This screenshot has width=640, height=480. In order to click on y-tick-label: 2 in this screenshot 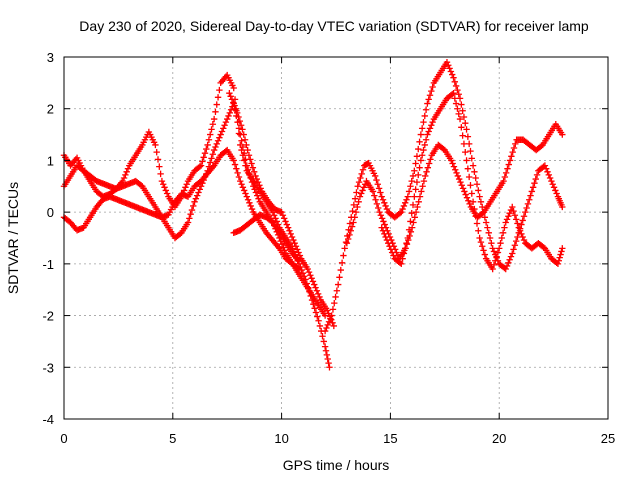, I will do `click(50, 109)`.